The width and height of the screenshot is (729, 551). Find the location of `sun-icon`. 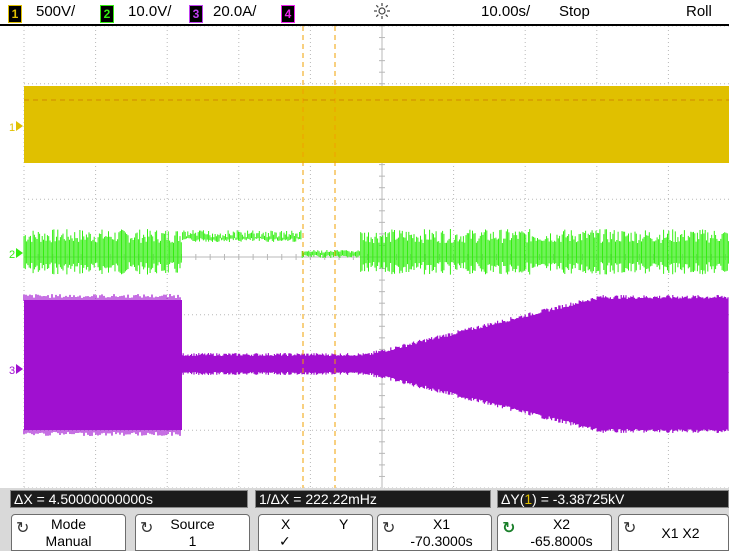

sun-icon is located at coordinates (382, 13).